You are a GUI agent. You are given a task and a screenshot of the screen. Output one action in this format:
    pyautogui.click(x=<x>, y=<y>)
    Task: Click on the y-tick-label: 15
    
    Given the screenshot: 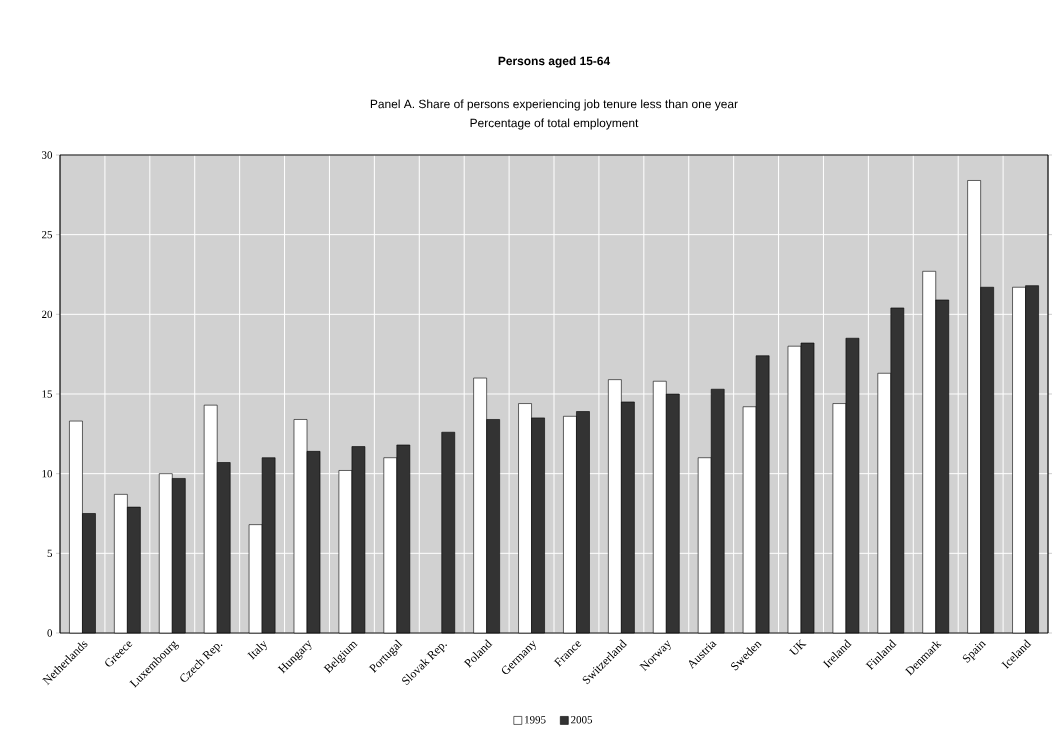 What is the action you would take?
    pyautogui.click(x=47, y=394)
    